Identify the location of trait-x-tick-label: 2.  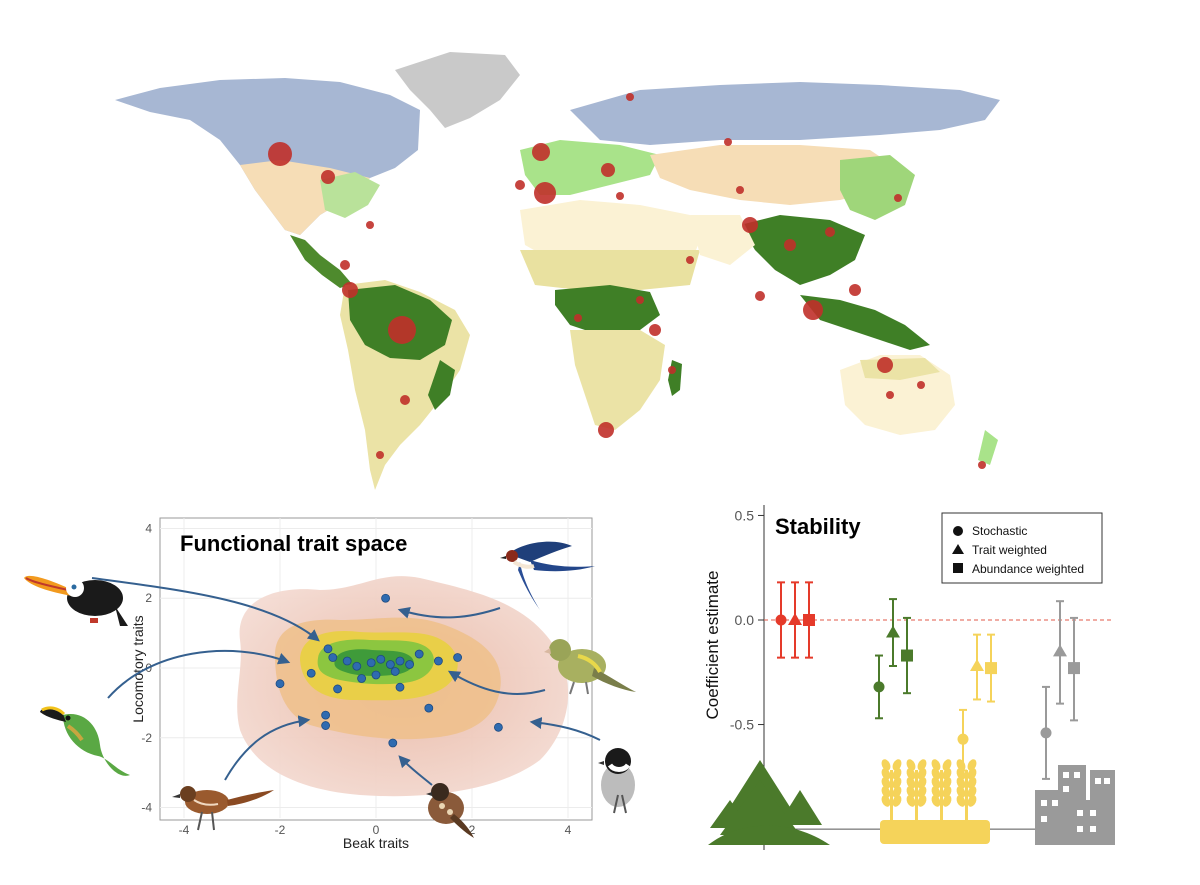
(472, 830).